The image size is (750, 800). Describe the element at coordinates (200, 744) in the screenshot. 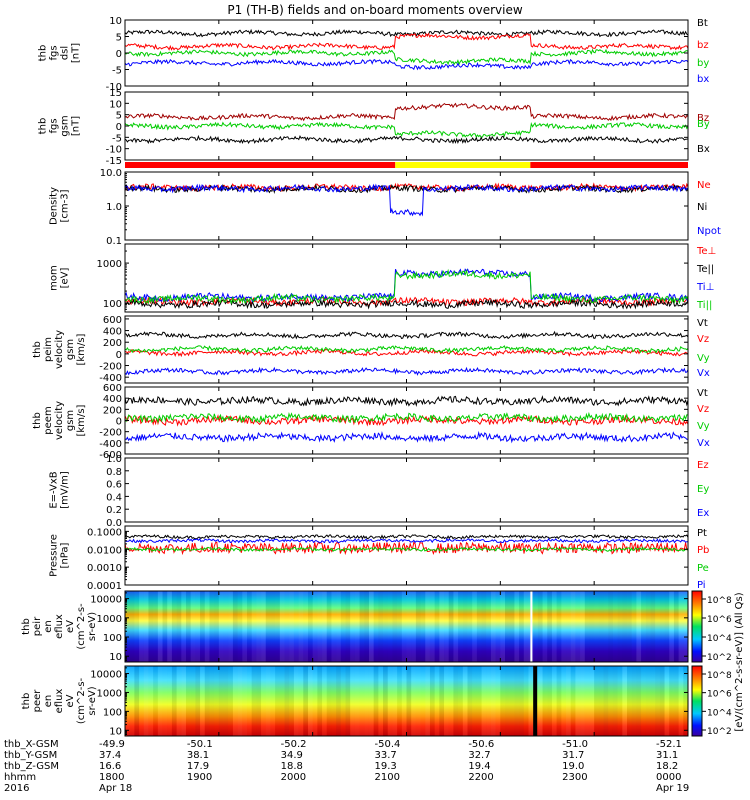

I see `ephemeris-value: -50.1` at that location.